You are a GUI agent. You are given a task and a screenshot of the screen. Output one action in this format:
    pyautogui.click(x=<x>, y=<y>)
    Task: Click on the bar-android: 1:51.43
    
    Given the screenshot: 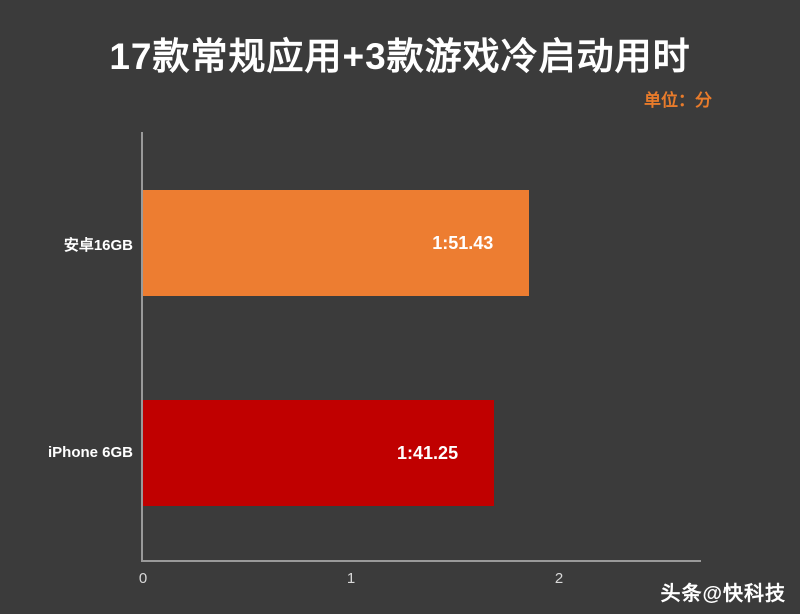 What is the action you would take?
    pyautogui.click(x=336, y=243)
    